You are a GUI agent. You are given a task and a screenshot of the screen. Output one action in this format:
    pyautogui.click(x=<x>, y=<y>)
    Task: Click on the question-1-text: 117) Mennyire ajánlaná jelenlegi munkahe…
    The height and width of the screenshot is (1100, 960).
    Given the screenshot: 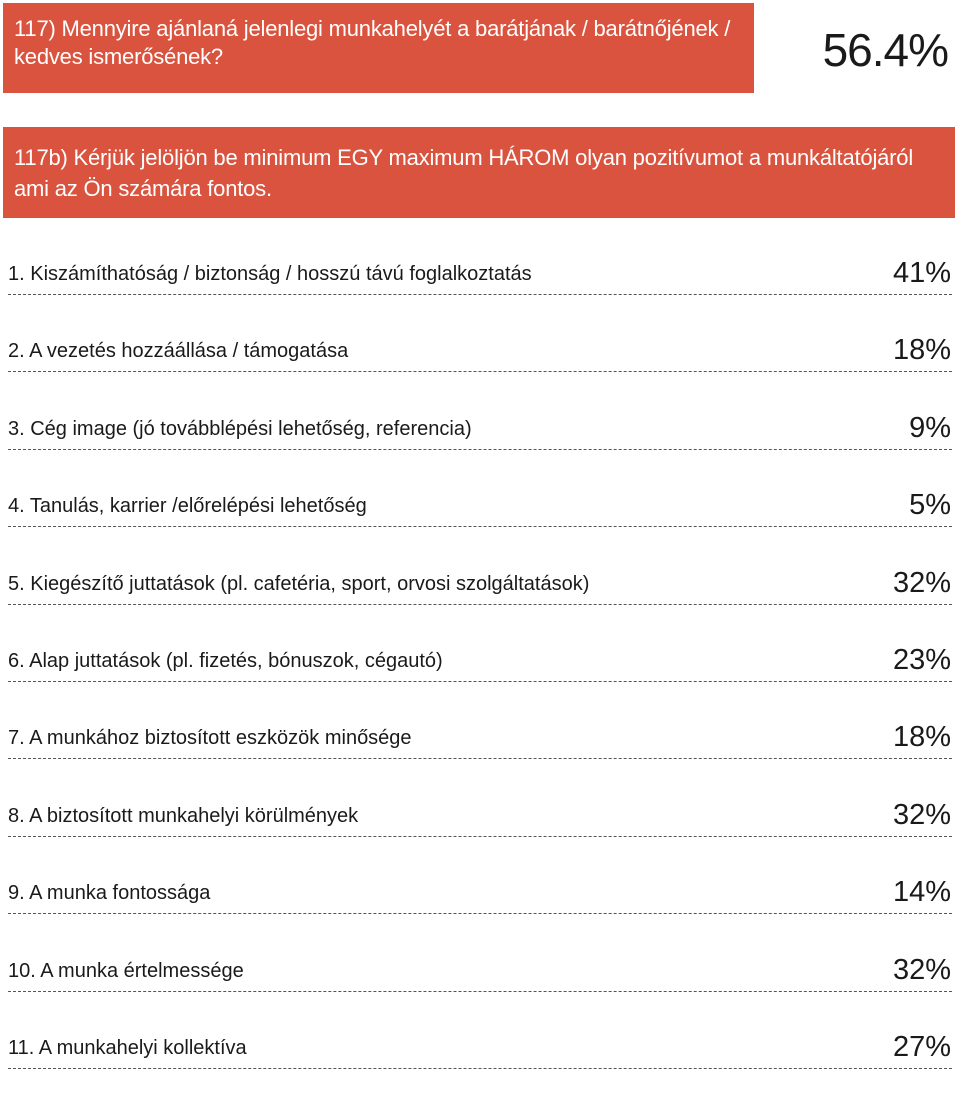 What is the action you would take?
    pyautogui.click(x=372, y=42)
    